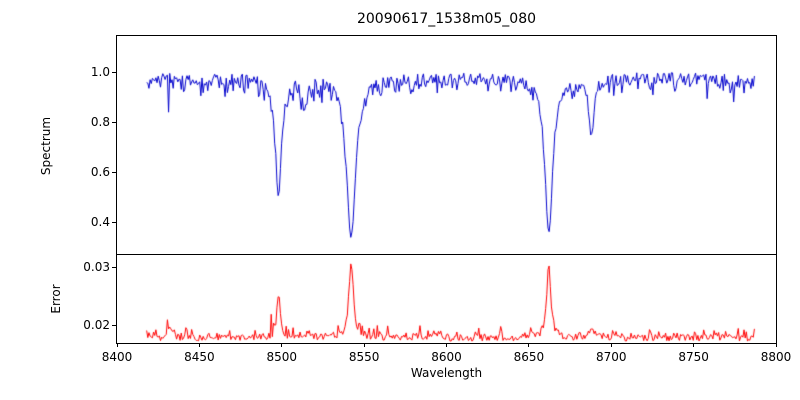 The height and width of the screenshot is (400, 800). I want to click on x-tick-label: 8750, so click(693, 357).